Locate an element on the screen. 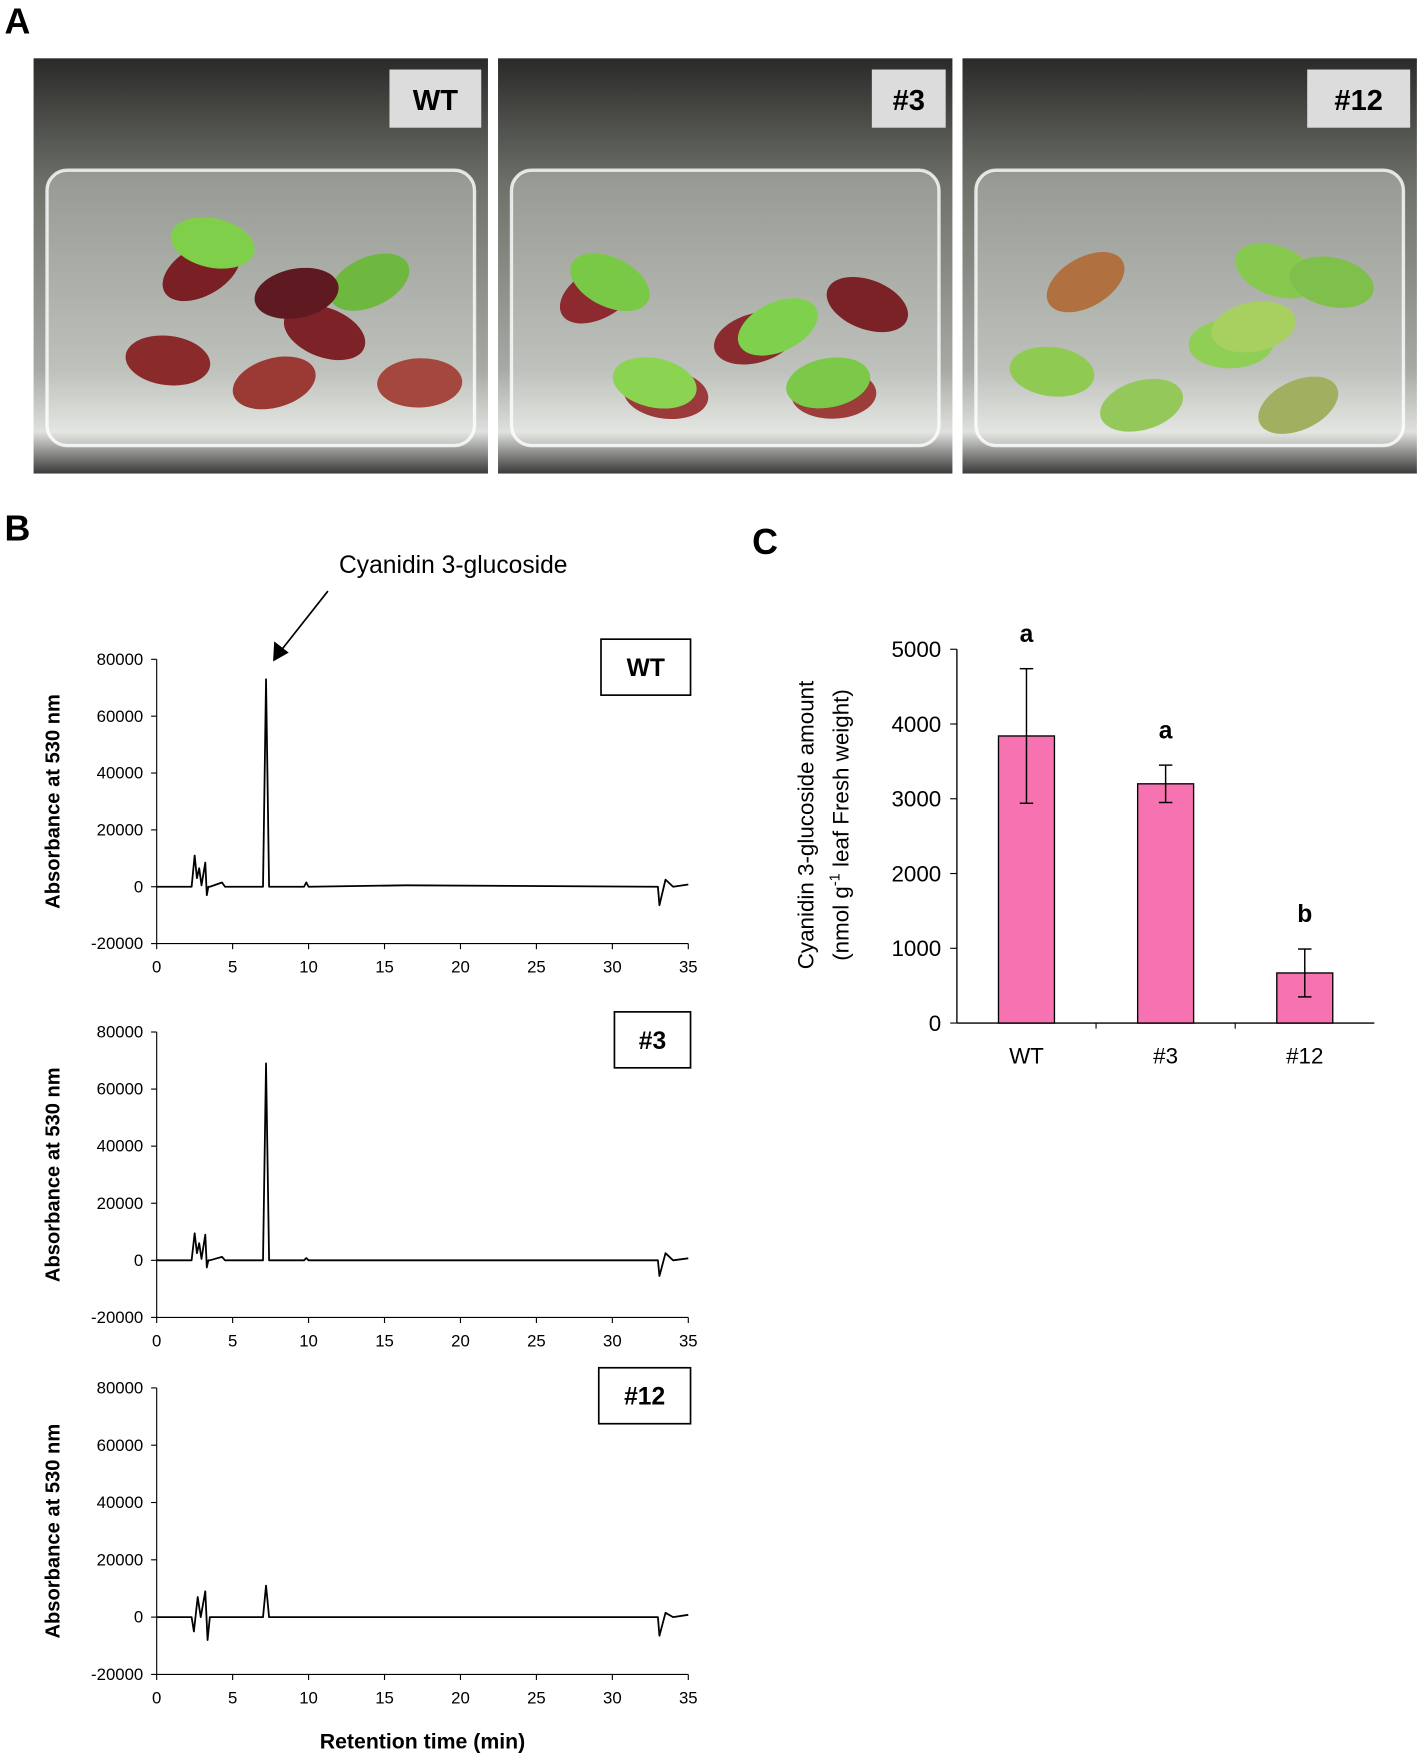 This screenshot has height=1754, width=1418. annotation-arrow is located at coordinates (305, 620).